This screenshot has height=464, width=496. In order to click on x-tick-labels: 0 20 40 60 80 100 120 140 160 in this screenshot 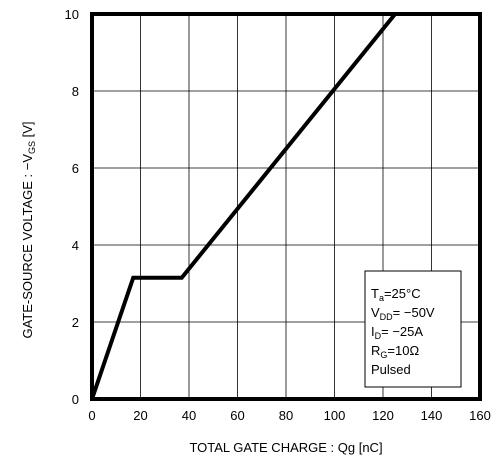, I will do `click(289, 415)`.